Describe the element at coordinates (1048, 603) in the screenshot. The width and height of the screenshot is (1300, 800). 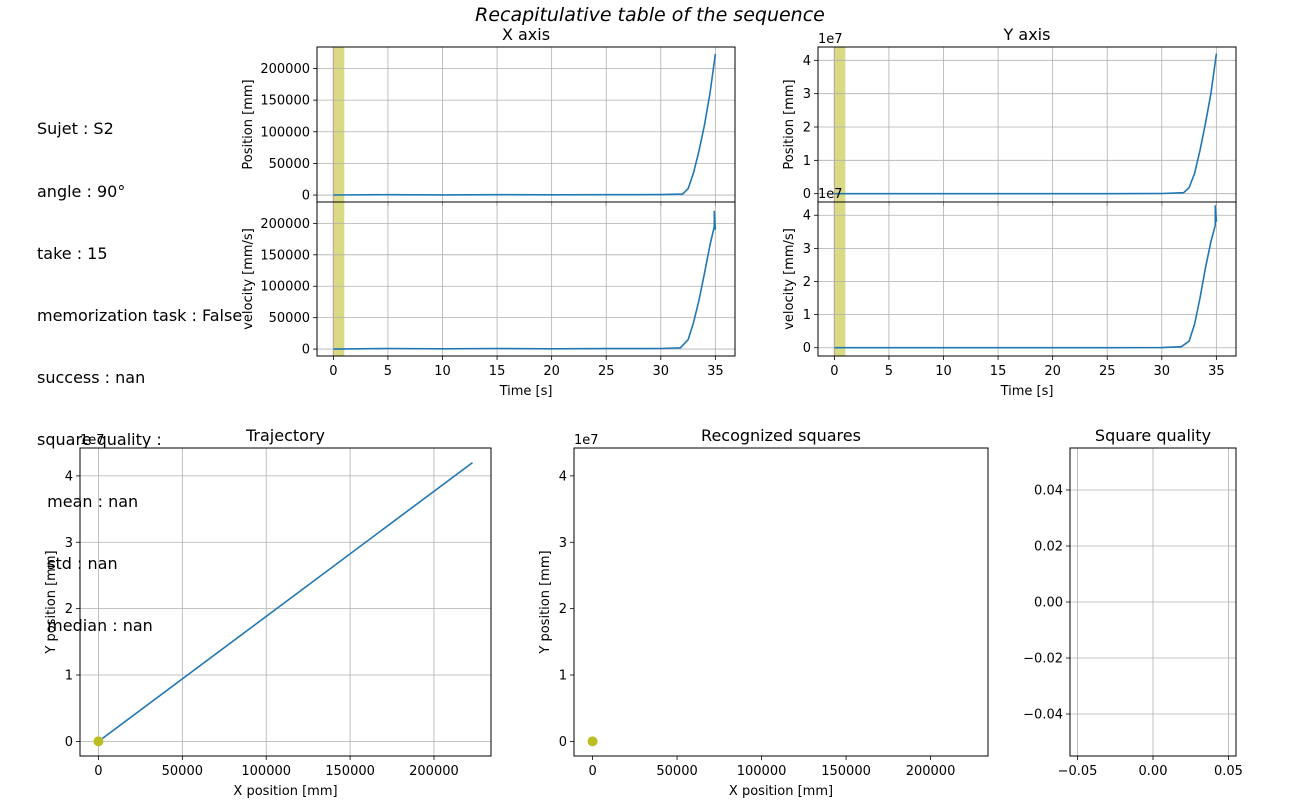
I see `y-tick-label: 0.00` at that location.